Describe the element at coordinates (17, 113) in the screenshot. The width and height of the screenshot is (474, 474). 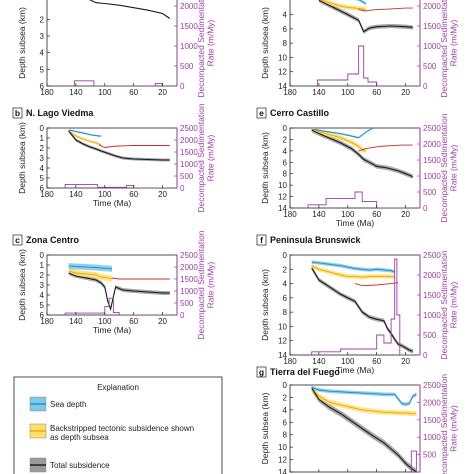
I see `panel-letter-box` at that location.